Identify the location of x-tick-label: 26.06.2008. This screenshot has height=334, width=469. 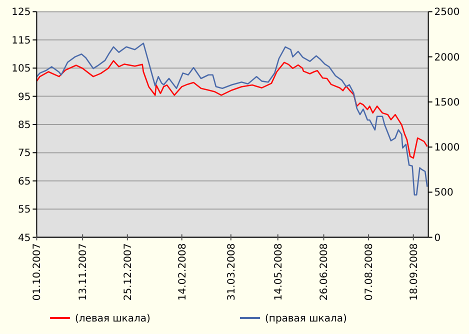
(324, 272).